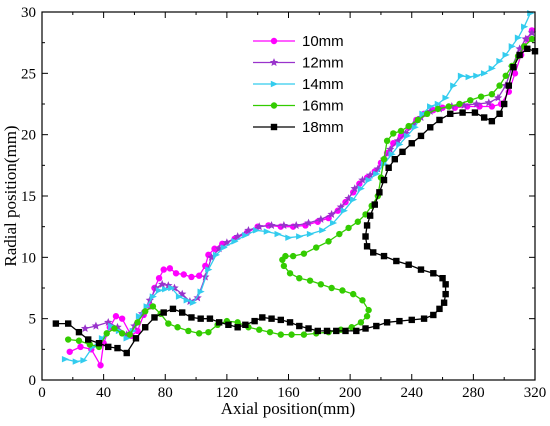 This screenshot has width=550, height=426. Describe the element at coordinates (28, 197) in the screenshot. I see `y-tick-label: 15` at that location.